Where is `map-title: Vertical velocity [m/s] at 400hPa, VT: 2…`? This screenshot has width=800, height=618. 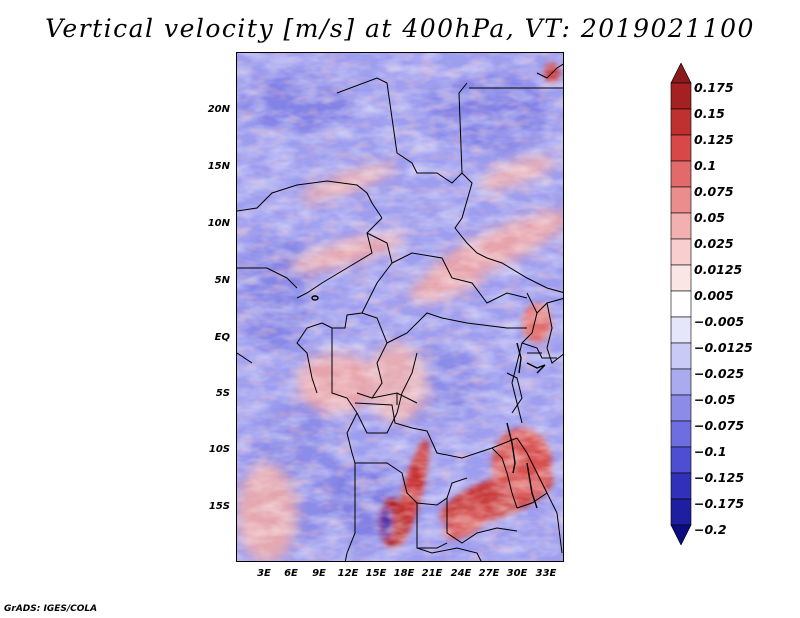
map-title: Vertical velocity [m/s] at 400hPa, VT: 2… is located at coordinates (400, 28).